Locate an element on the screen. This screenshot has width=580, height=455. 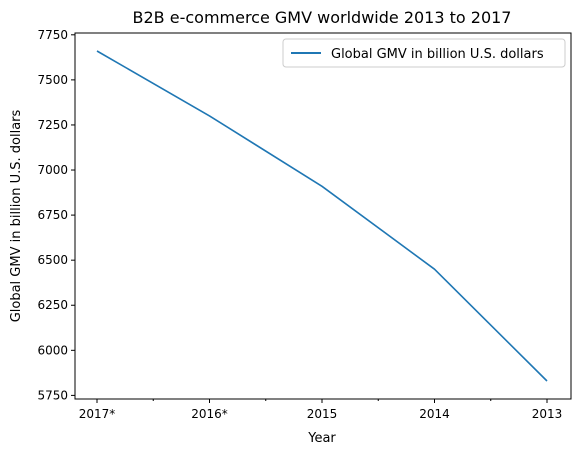
legend-label: Global GMV in billion U.S. dollars is located at coordinates (437, 54).